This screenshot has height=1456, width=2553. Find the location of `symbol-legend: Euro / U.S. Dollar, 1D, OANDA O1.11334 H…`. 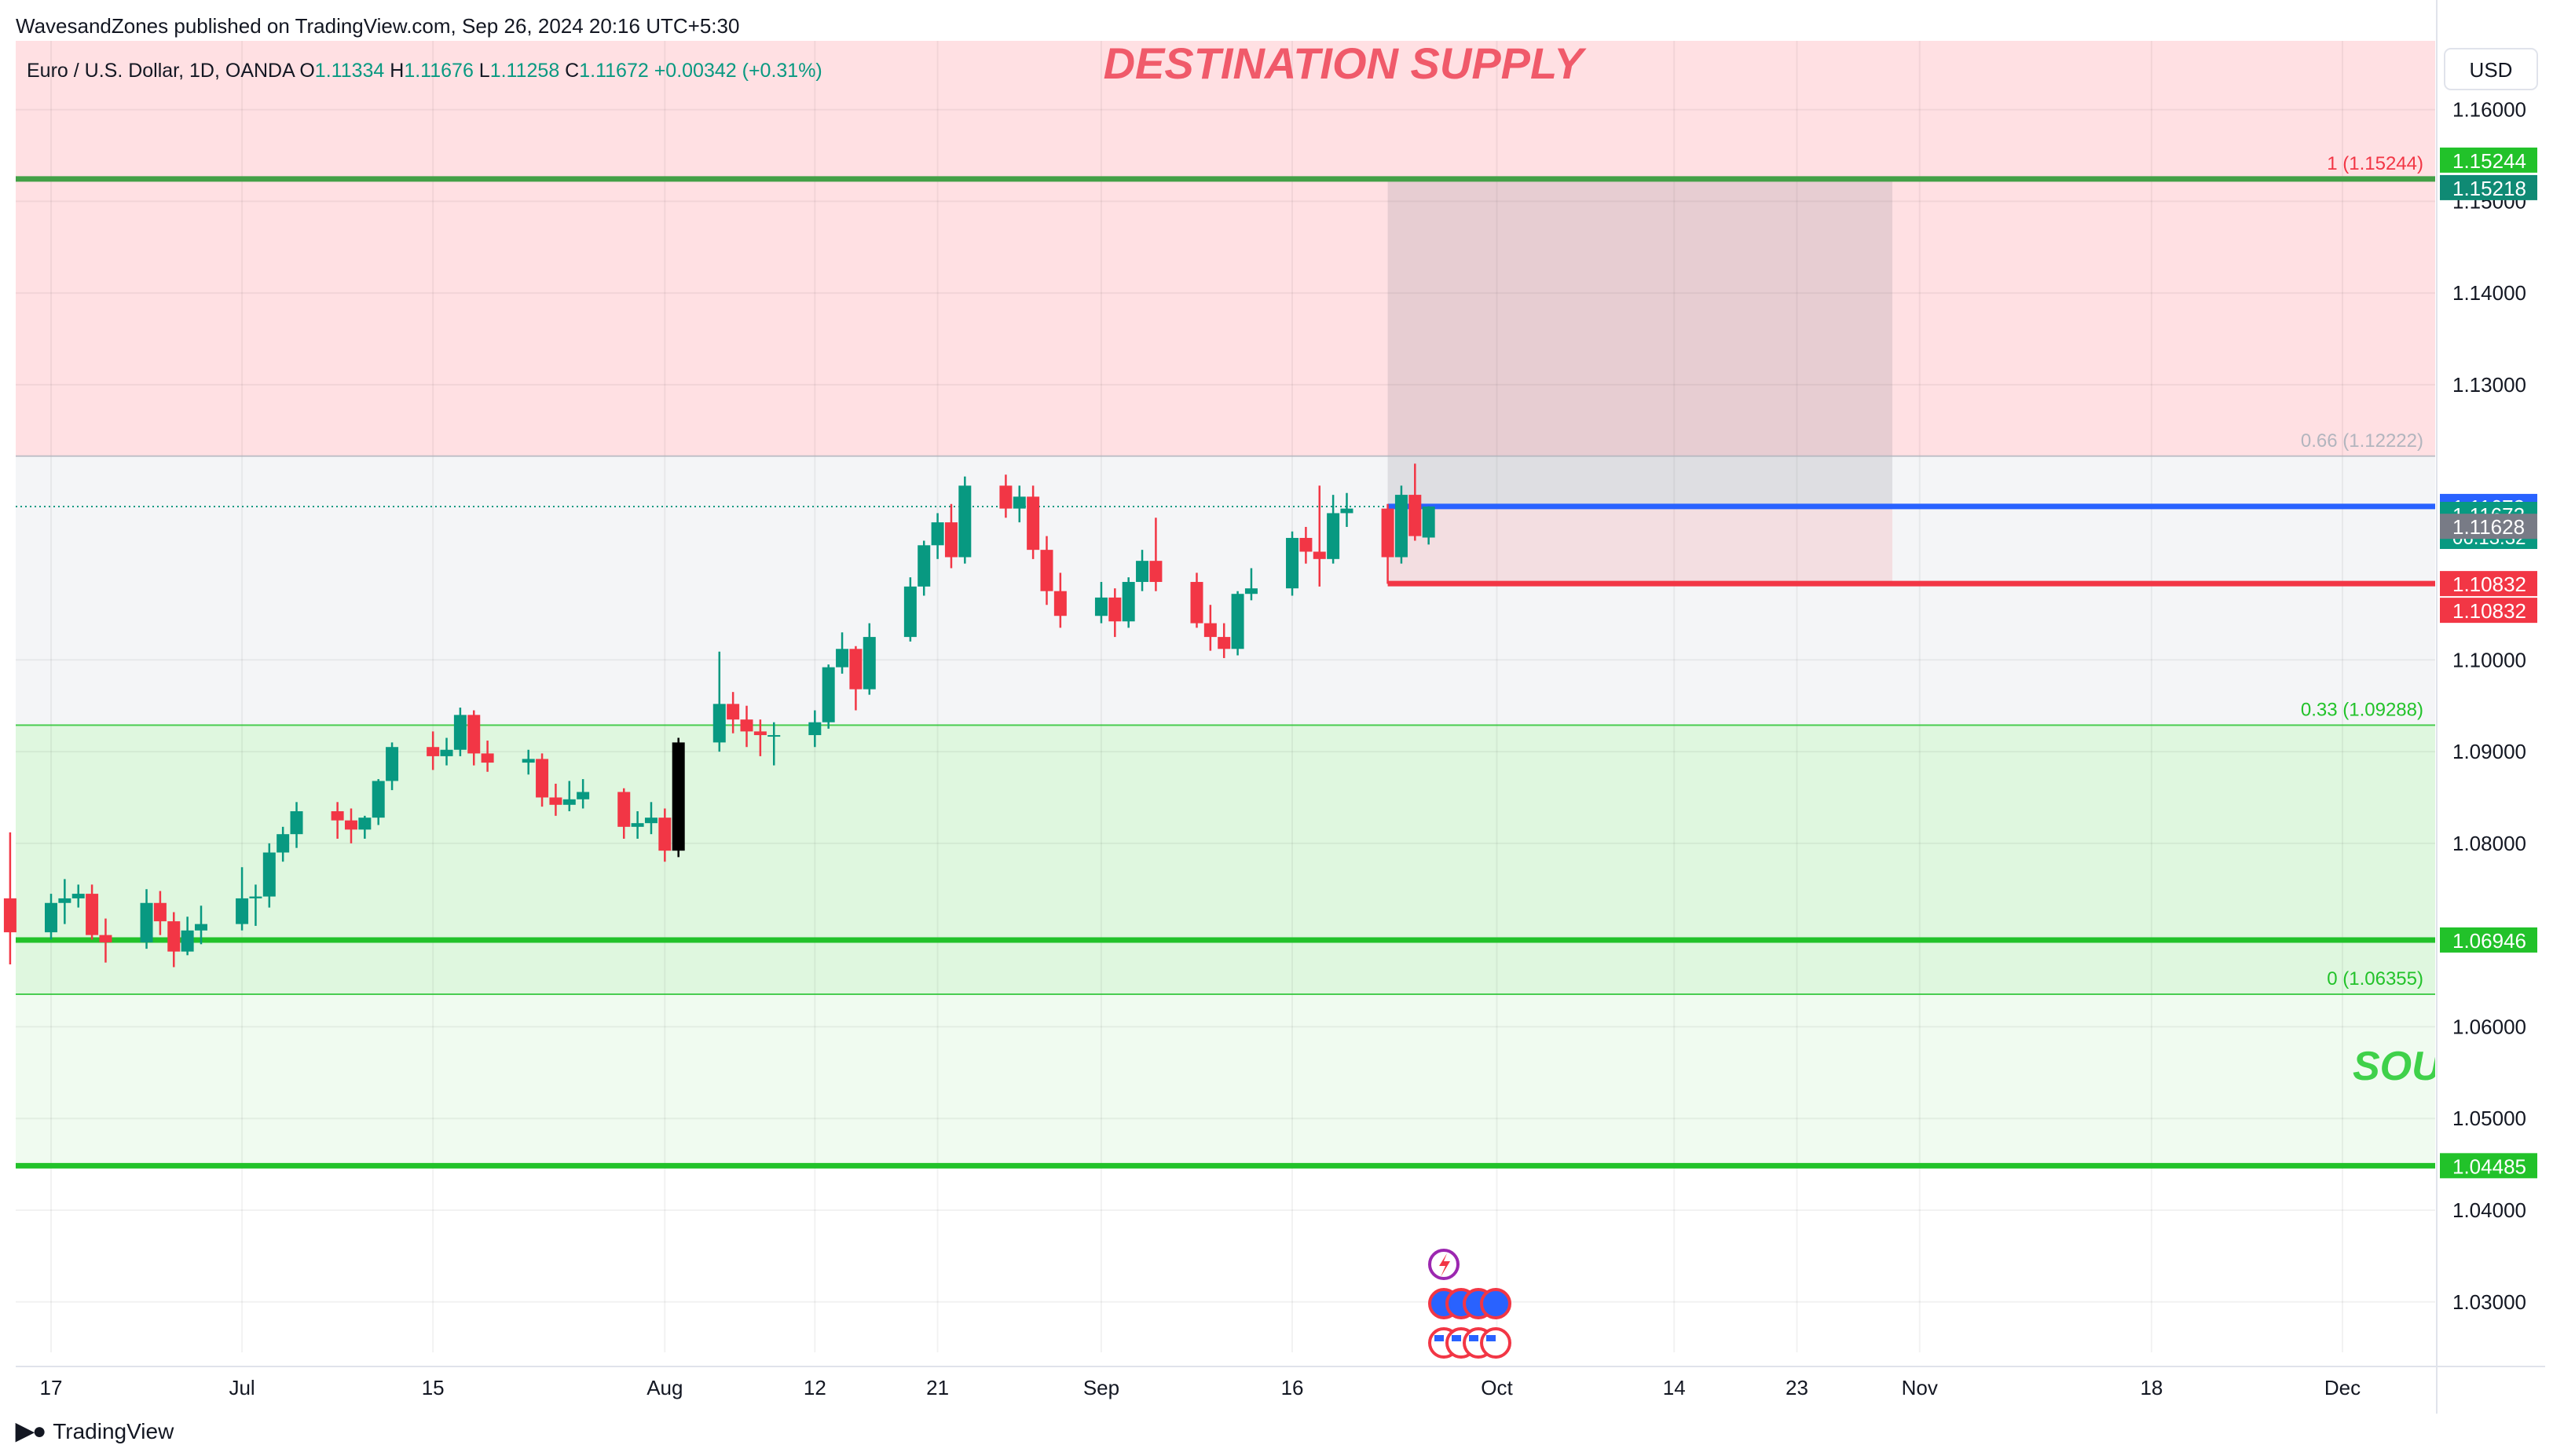

symbol-legend: Euro / U.S. Dollar, 1D, OANDA O1.11334 H… is located at coordinates (424, 71).